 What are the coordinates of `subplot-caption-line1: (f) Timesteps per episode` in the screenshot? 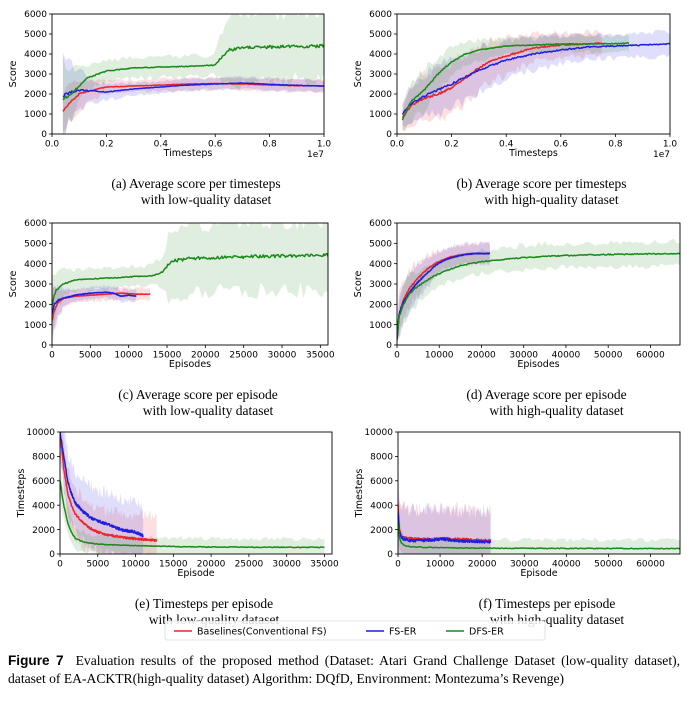 It's located at (547, 603).